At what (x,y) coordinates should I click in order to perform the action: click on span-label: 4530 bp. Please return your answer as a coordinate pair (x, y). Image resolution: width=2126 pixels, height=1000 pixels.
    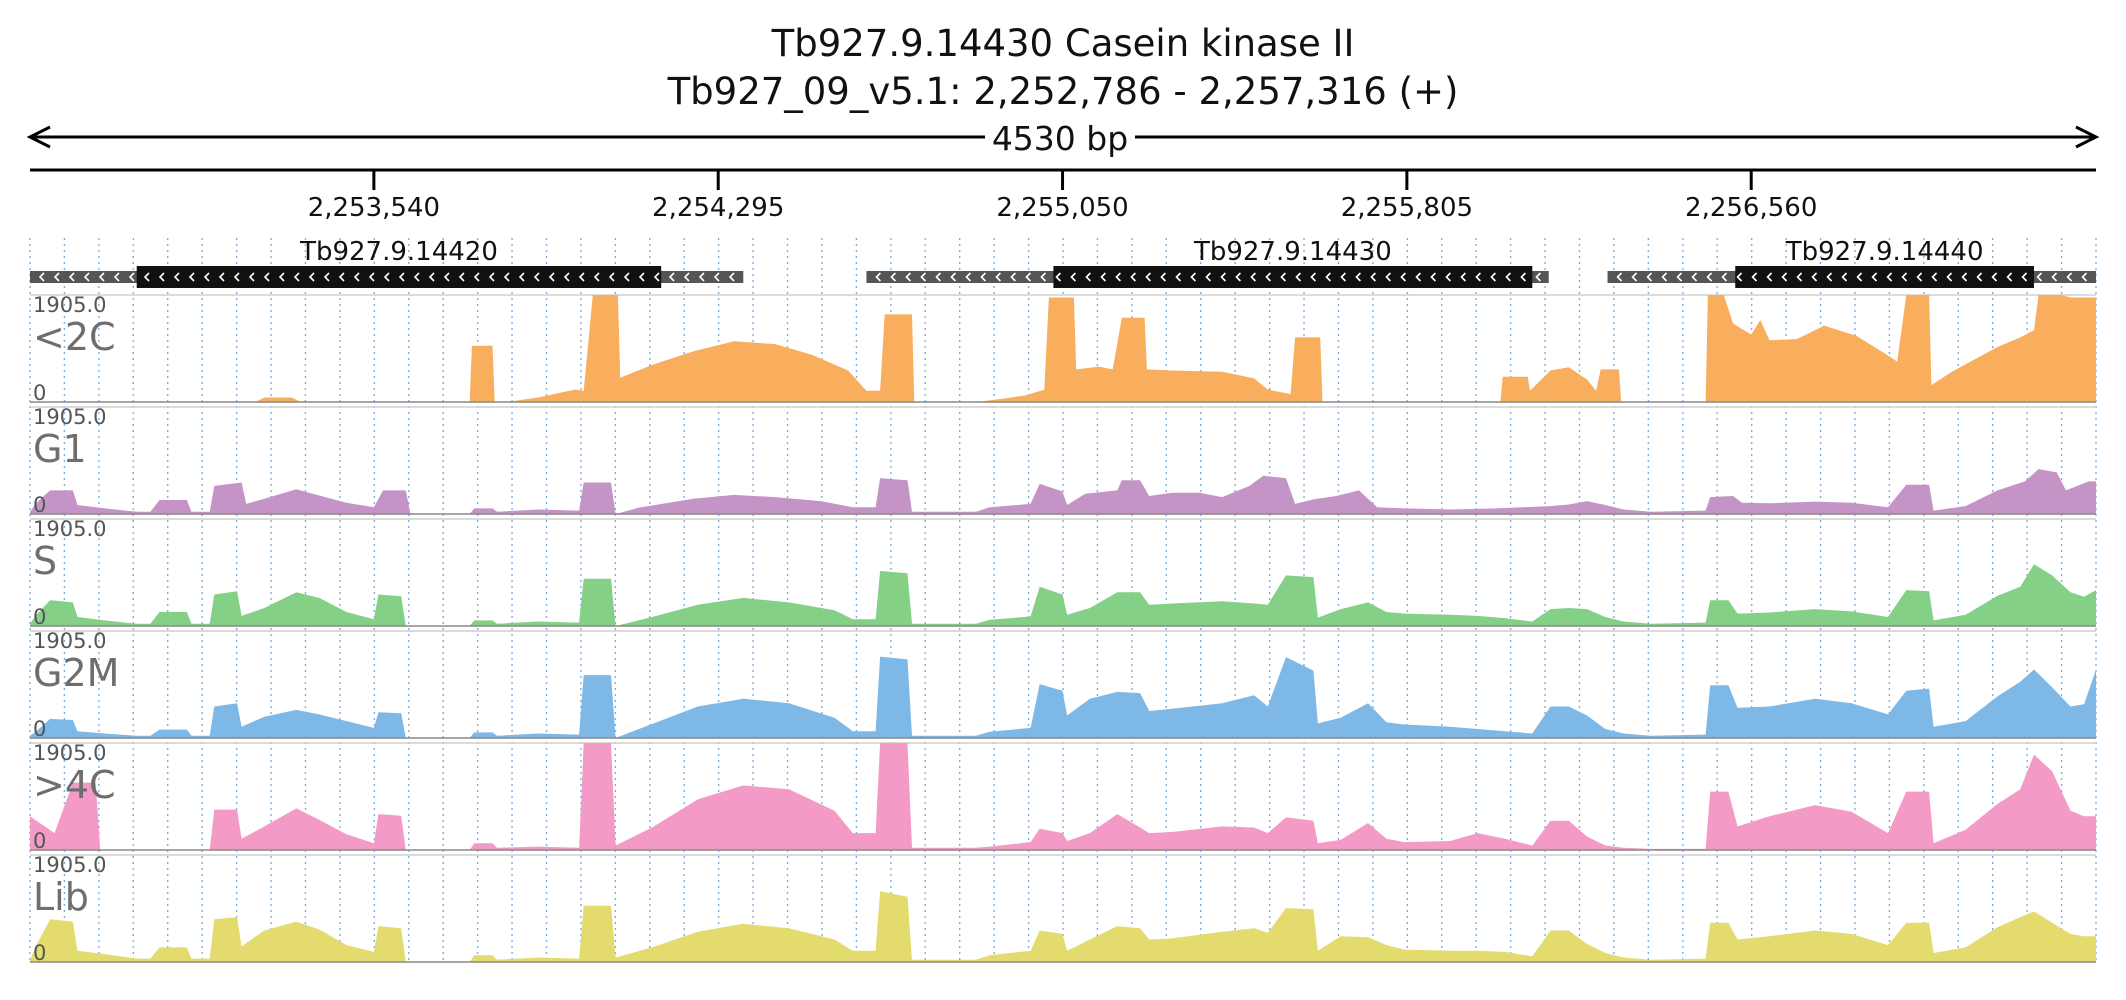
    Looking at the image, I should click on (1060, 138).